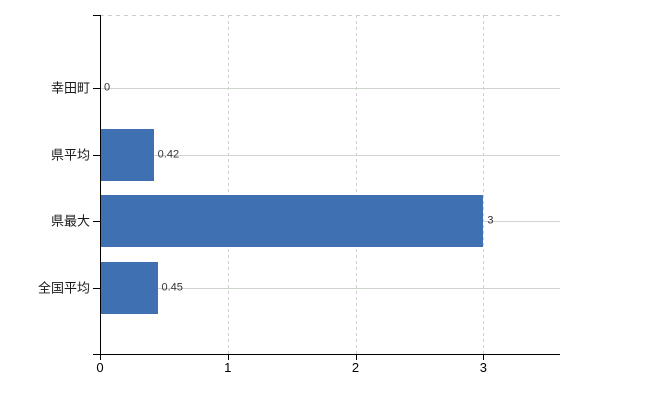  I want to click on x-tick-label: 3, so click(483, 367).